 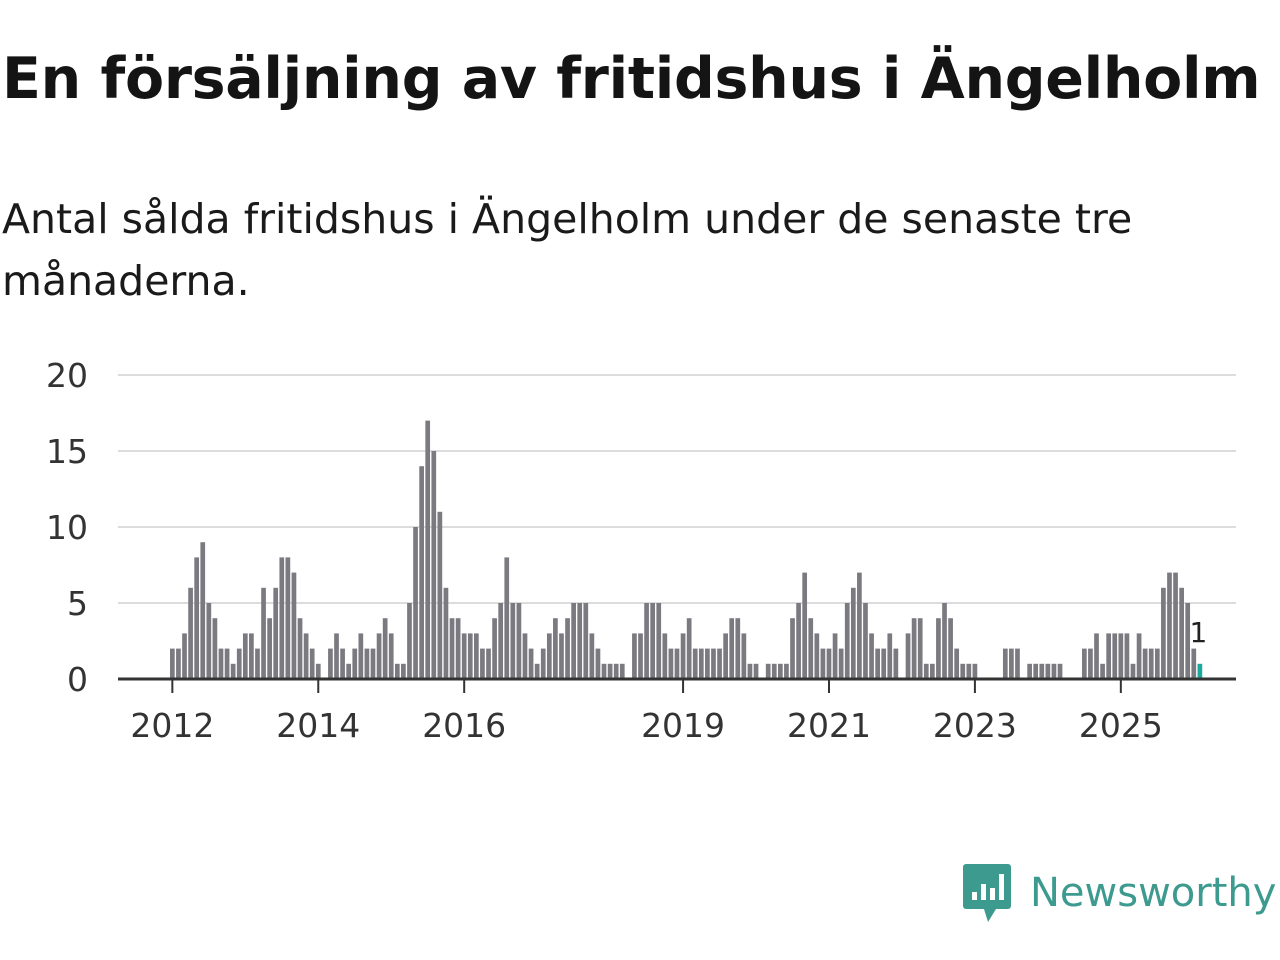 What do you see at coordinates (172, 725) in the screenshot?
I see `x-tick-label-2012: 2012` at bounding box center [172, 725].